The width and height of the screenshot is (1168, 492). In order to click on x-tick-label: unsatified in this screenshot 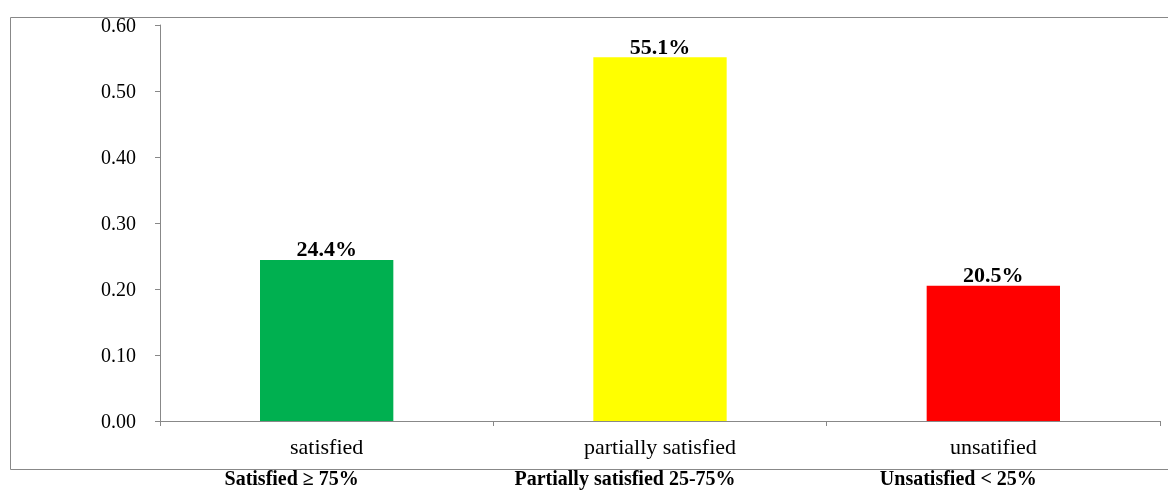, I will do `click(993, 446)`.